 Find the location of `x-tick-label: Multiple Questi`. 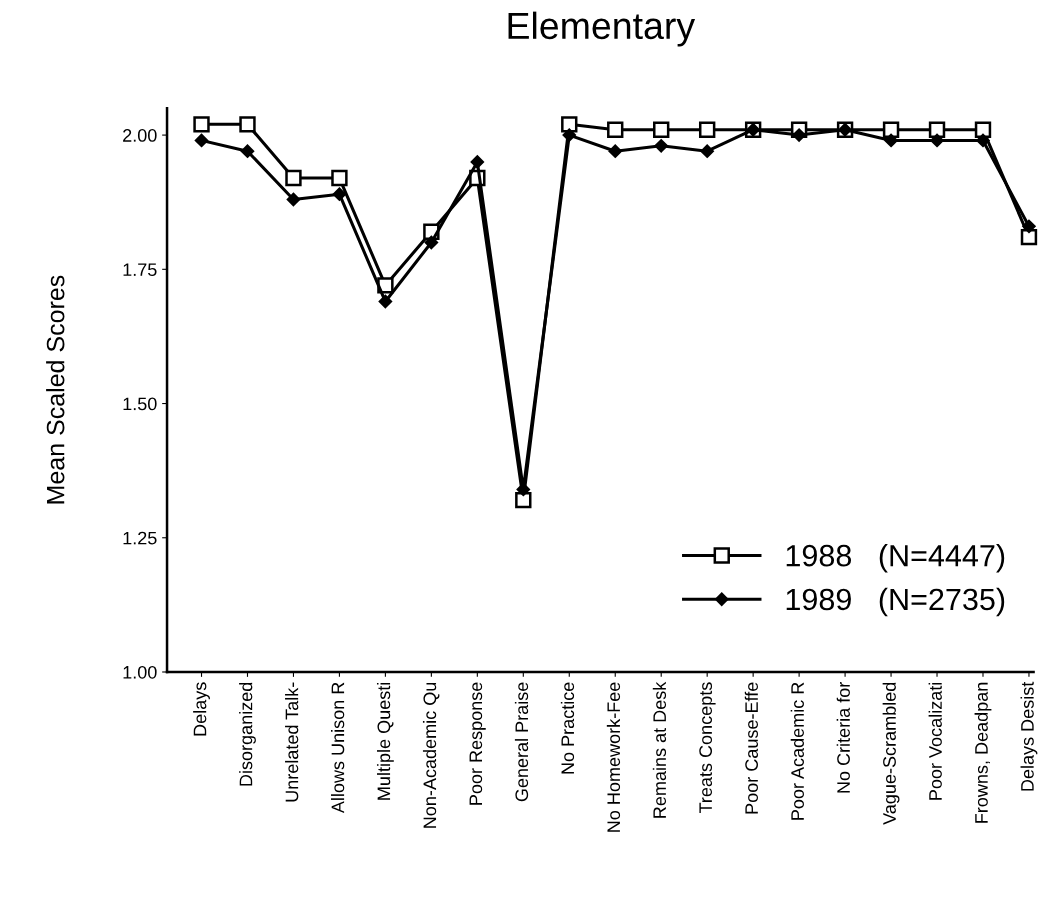

x-tick-label: Multiple Questi is located at coordinates (385, 741).